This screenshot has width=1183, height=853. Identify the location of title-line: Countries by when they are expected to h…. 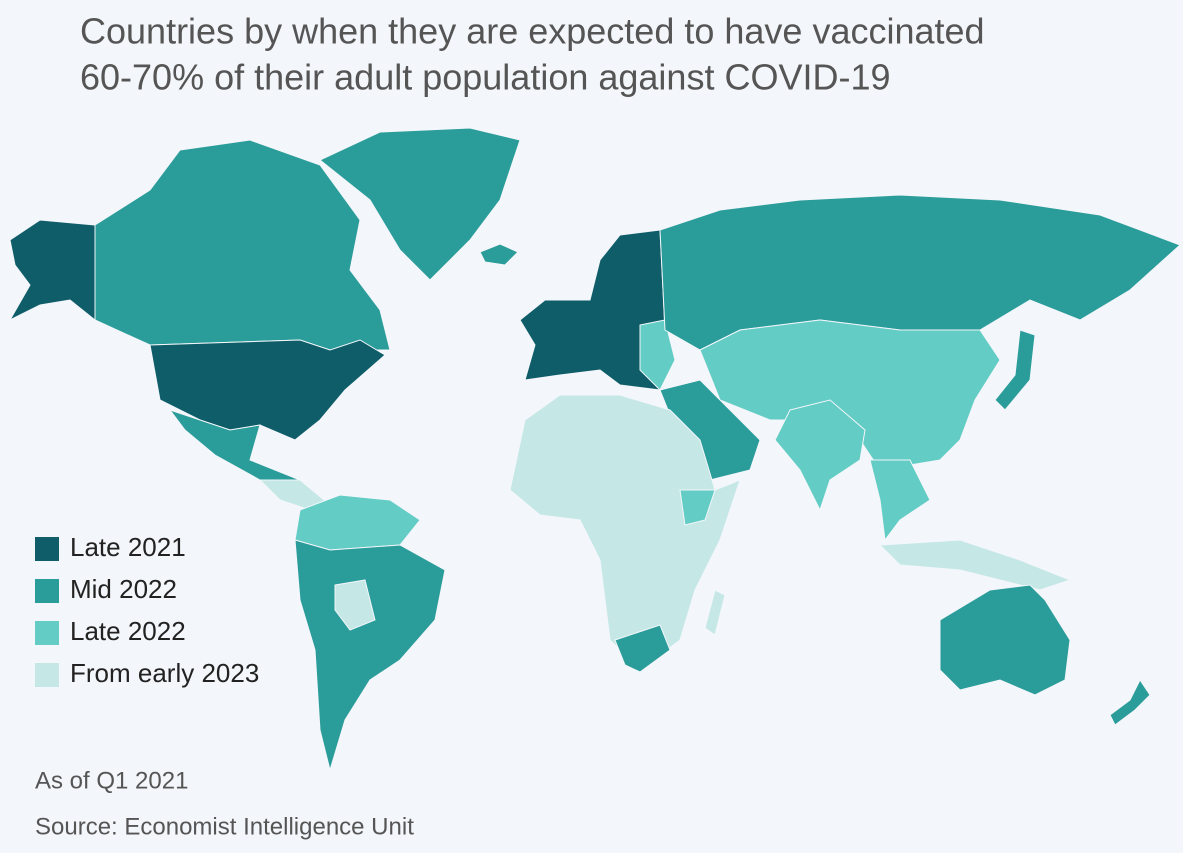
(532, 31).